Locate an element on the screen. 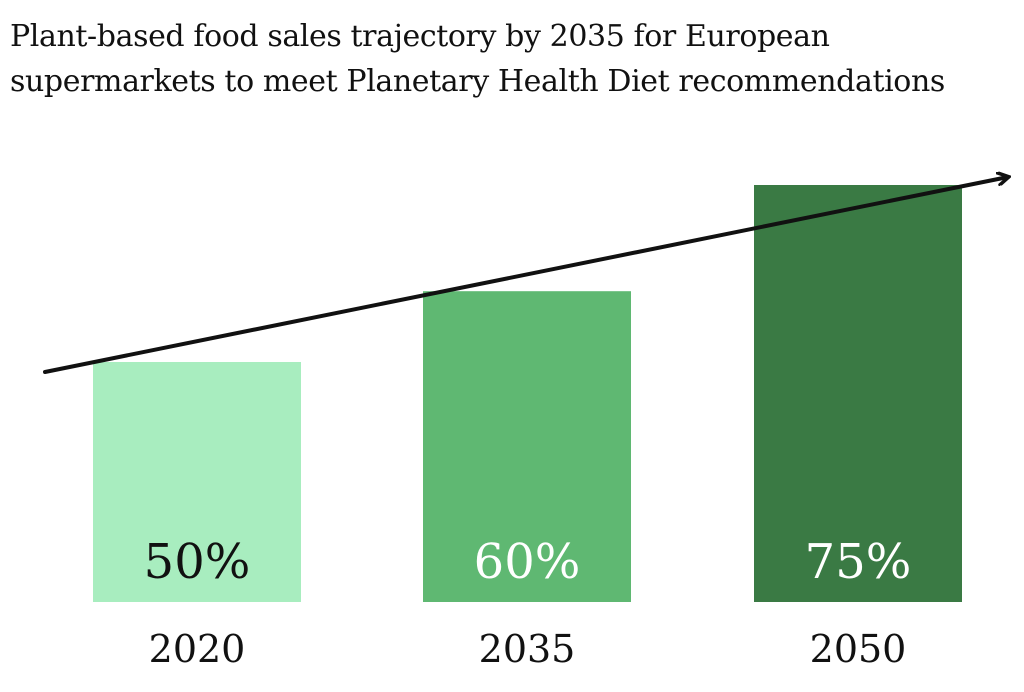 Image resolution: width=1024 pixels, height=692 pixels. bar-value-label: 75% is located at coordinates (858, 562).